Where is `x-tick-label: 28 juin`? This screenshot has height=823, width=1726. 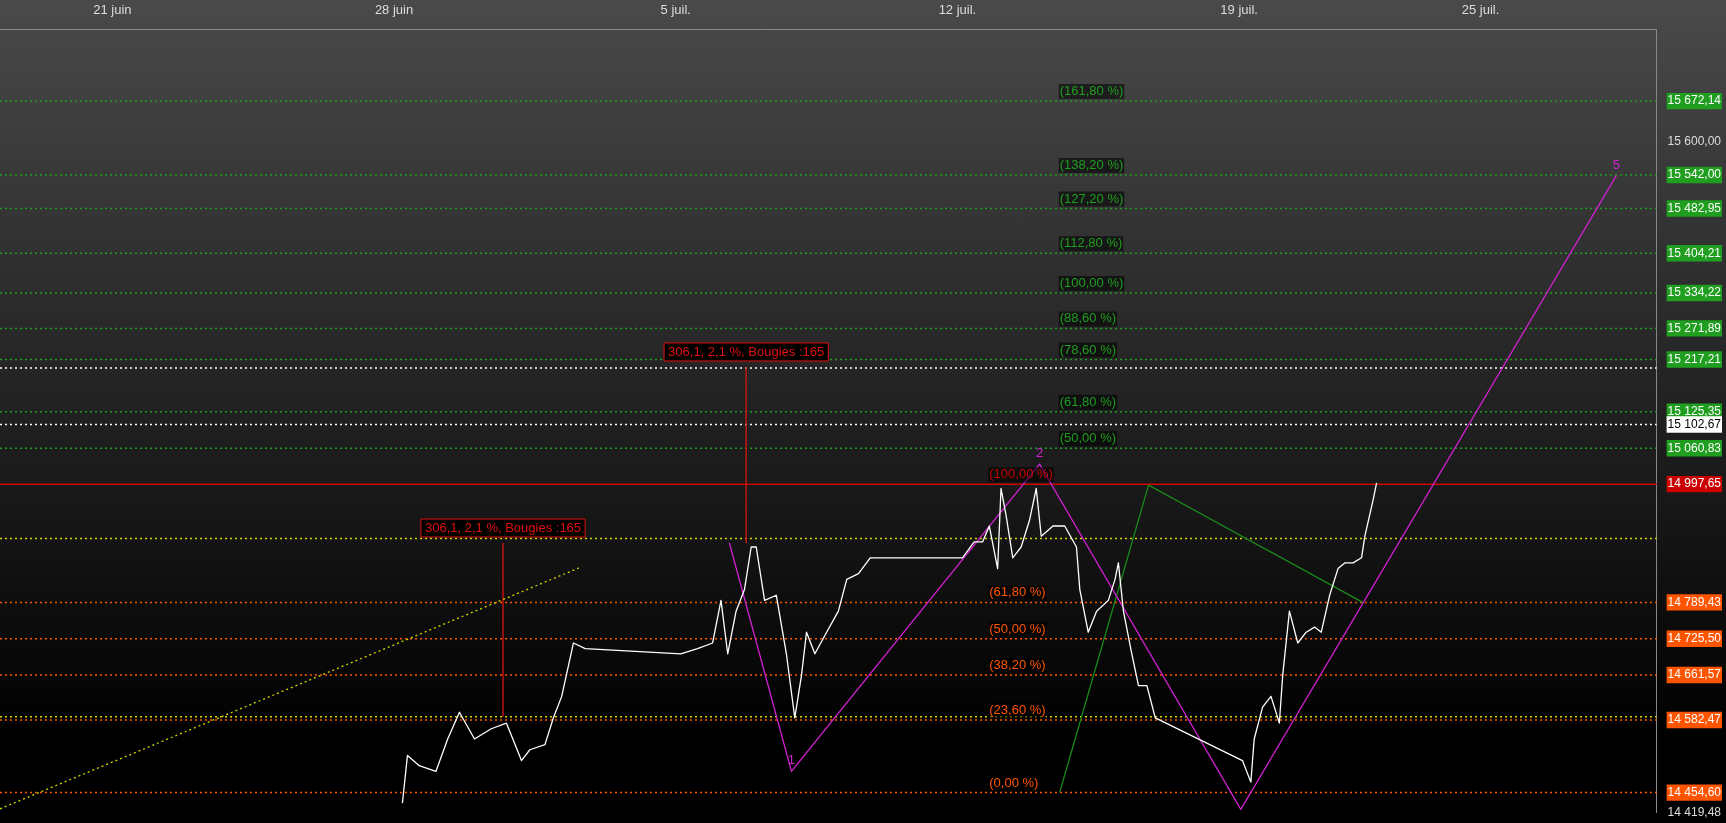 x-tick-label: 28 juin is located at coordinates (394, 10).